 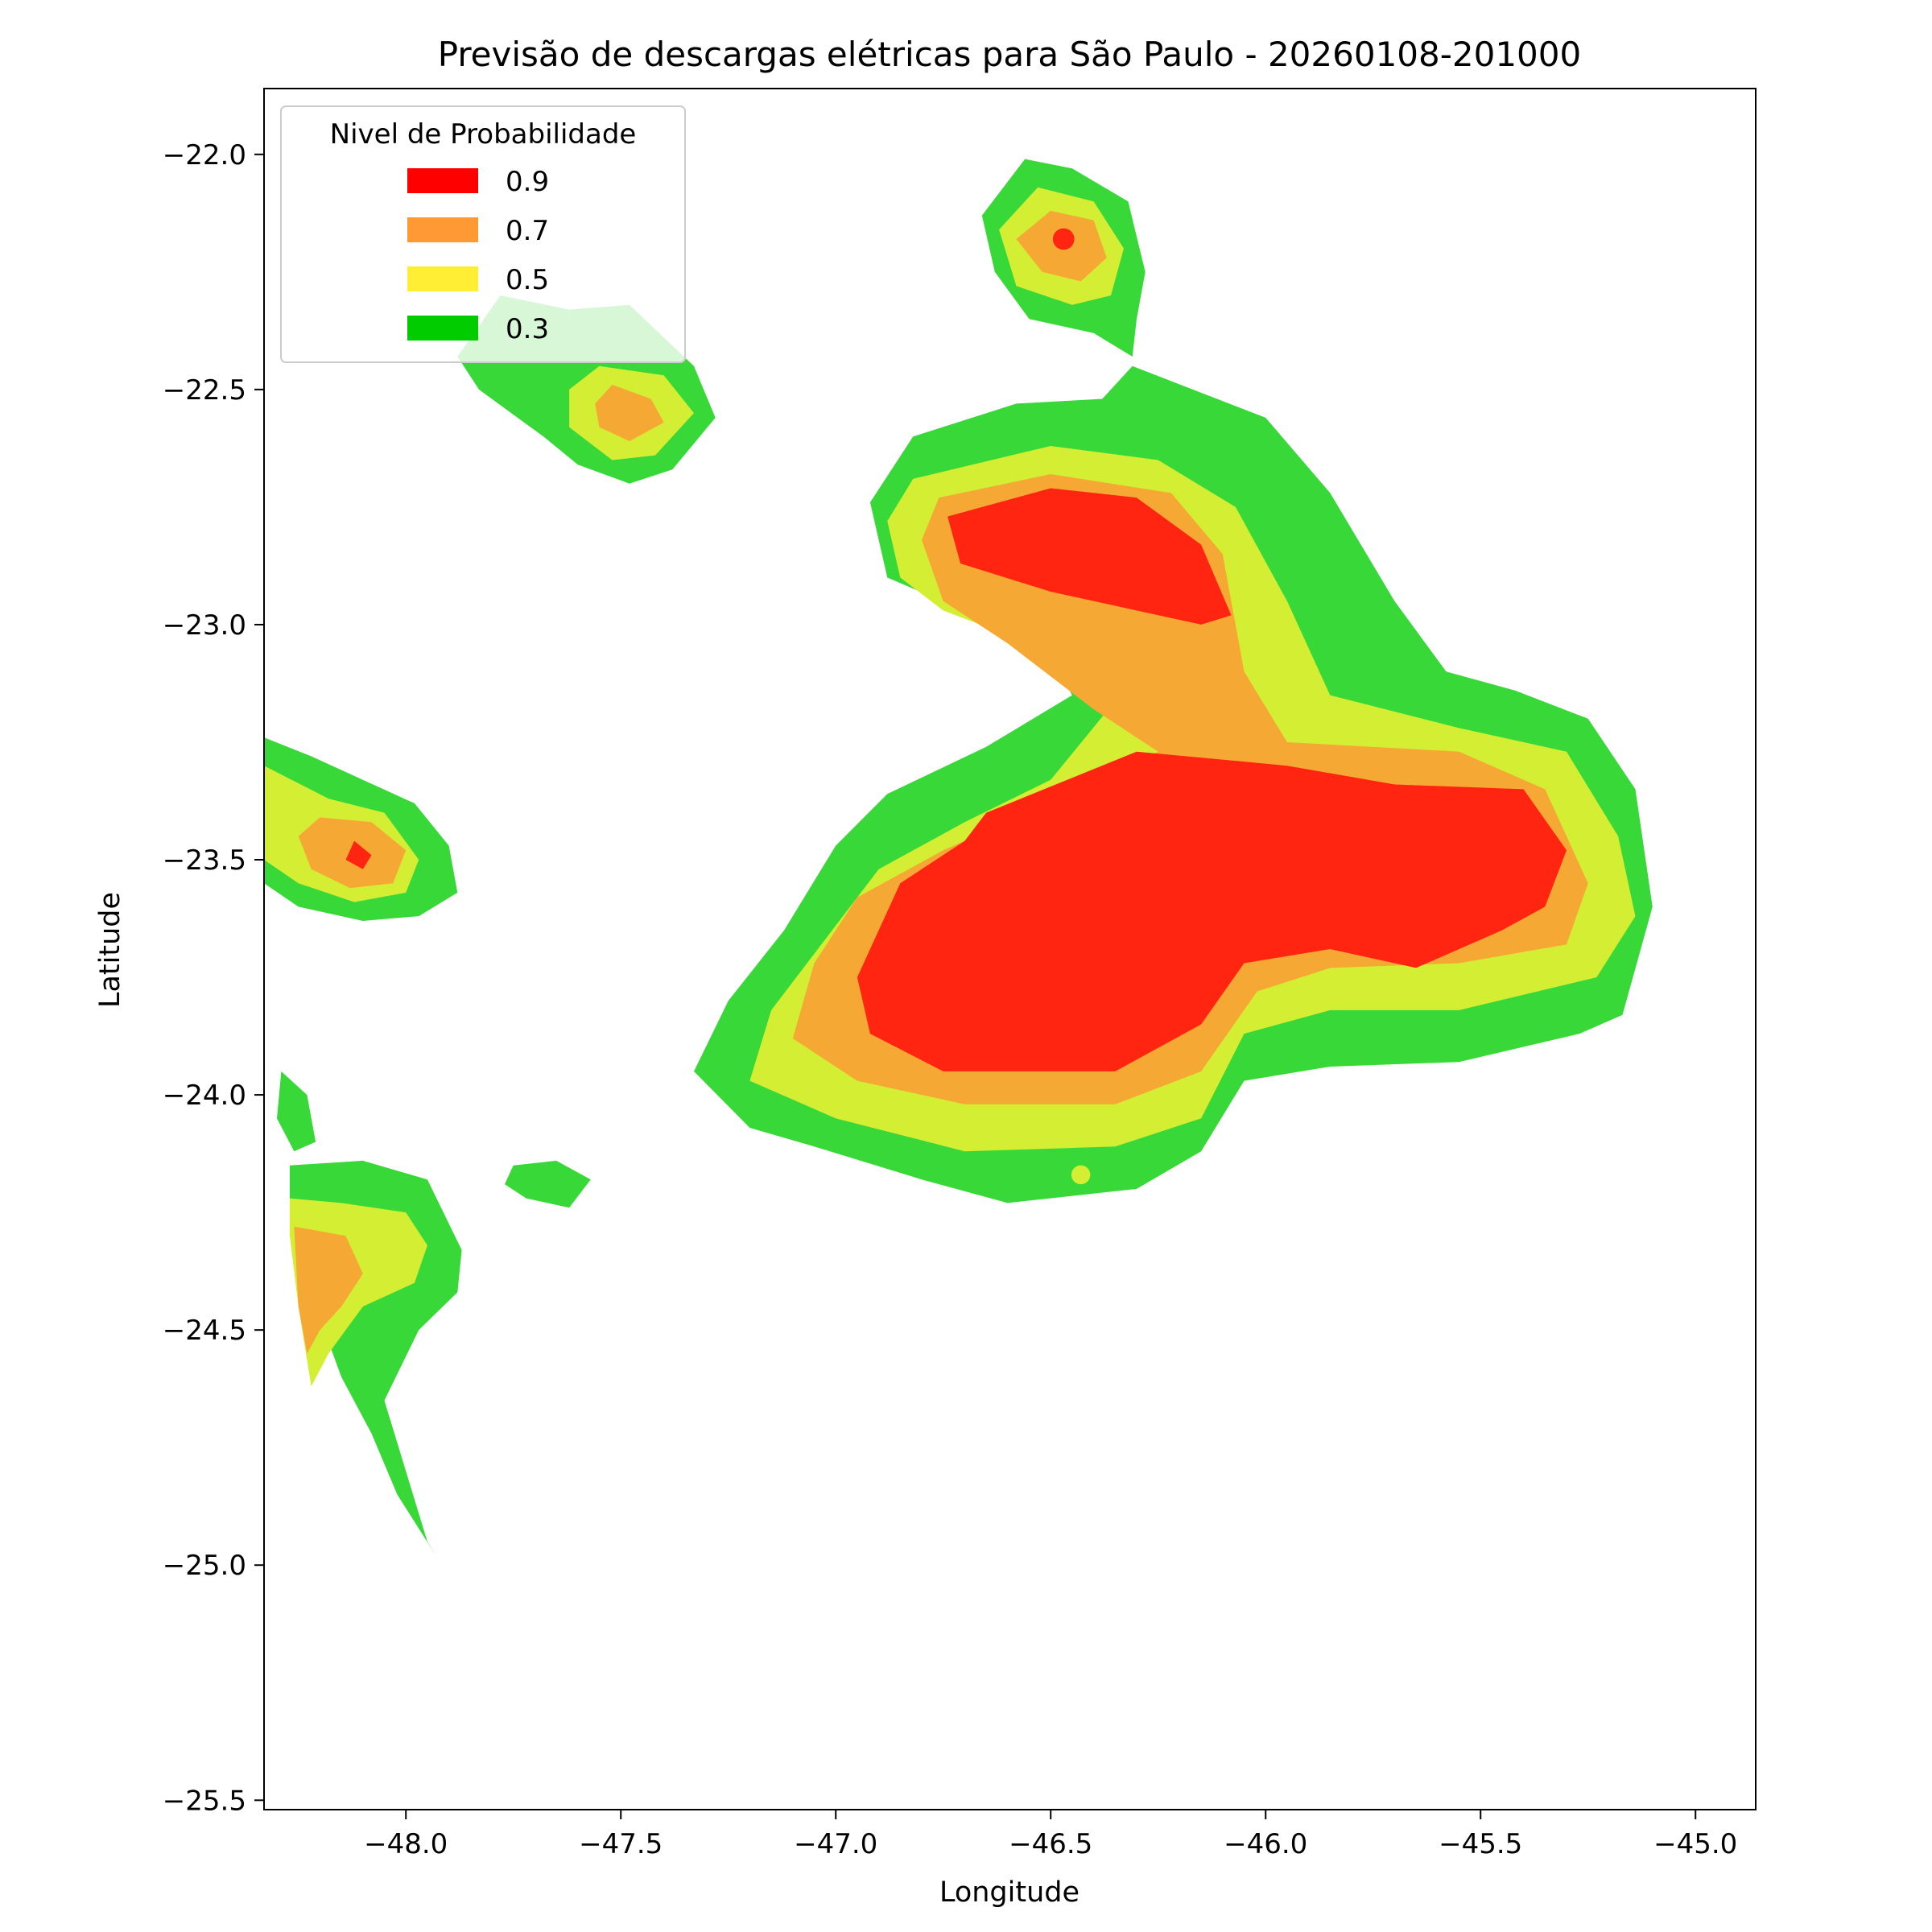 What do you see at coordinates (1050, 1844) in the screenshot?
I see `x-tick-label: −46.5` at bounding box center [1050, 1844].